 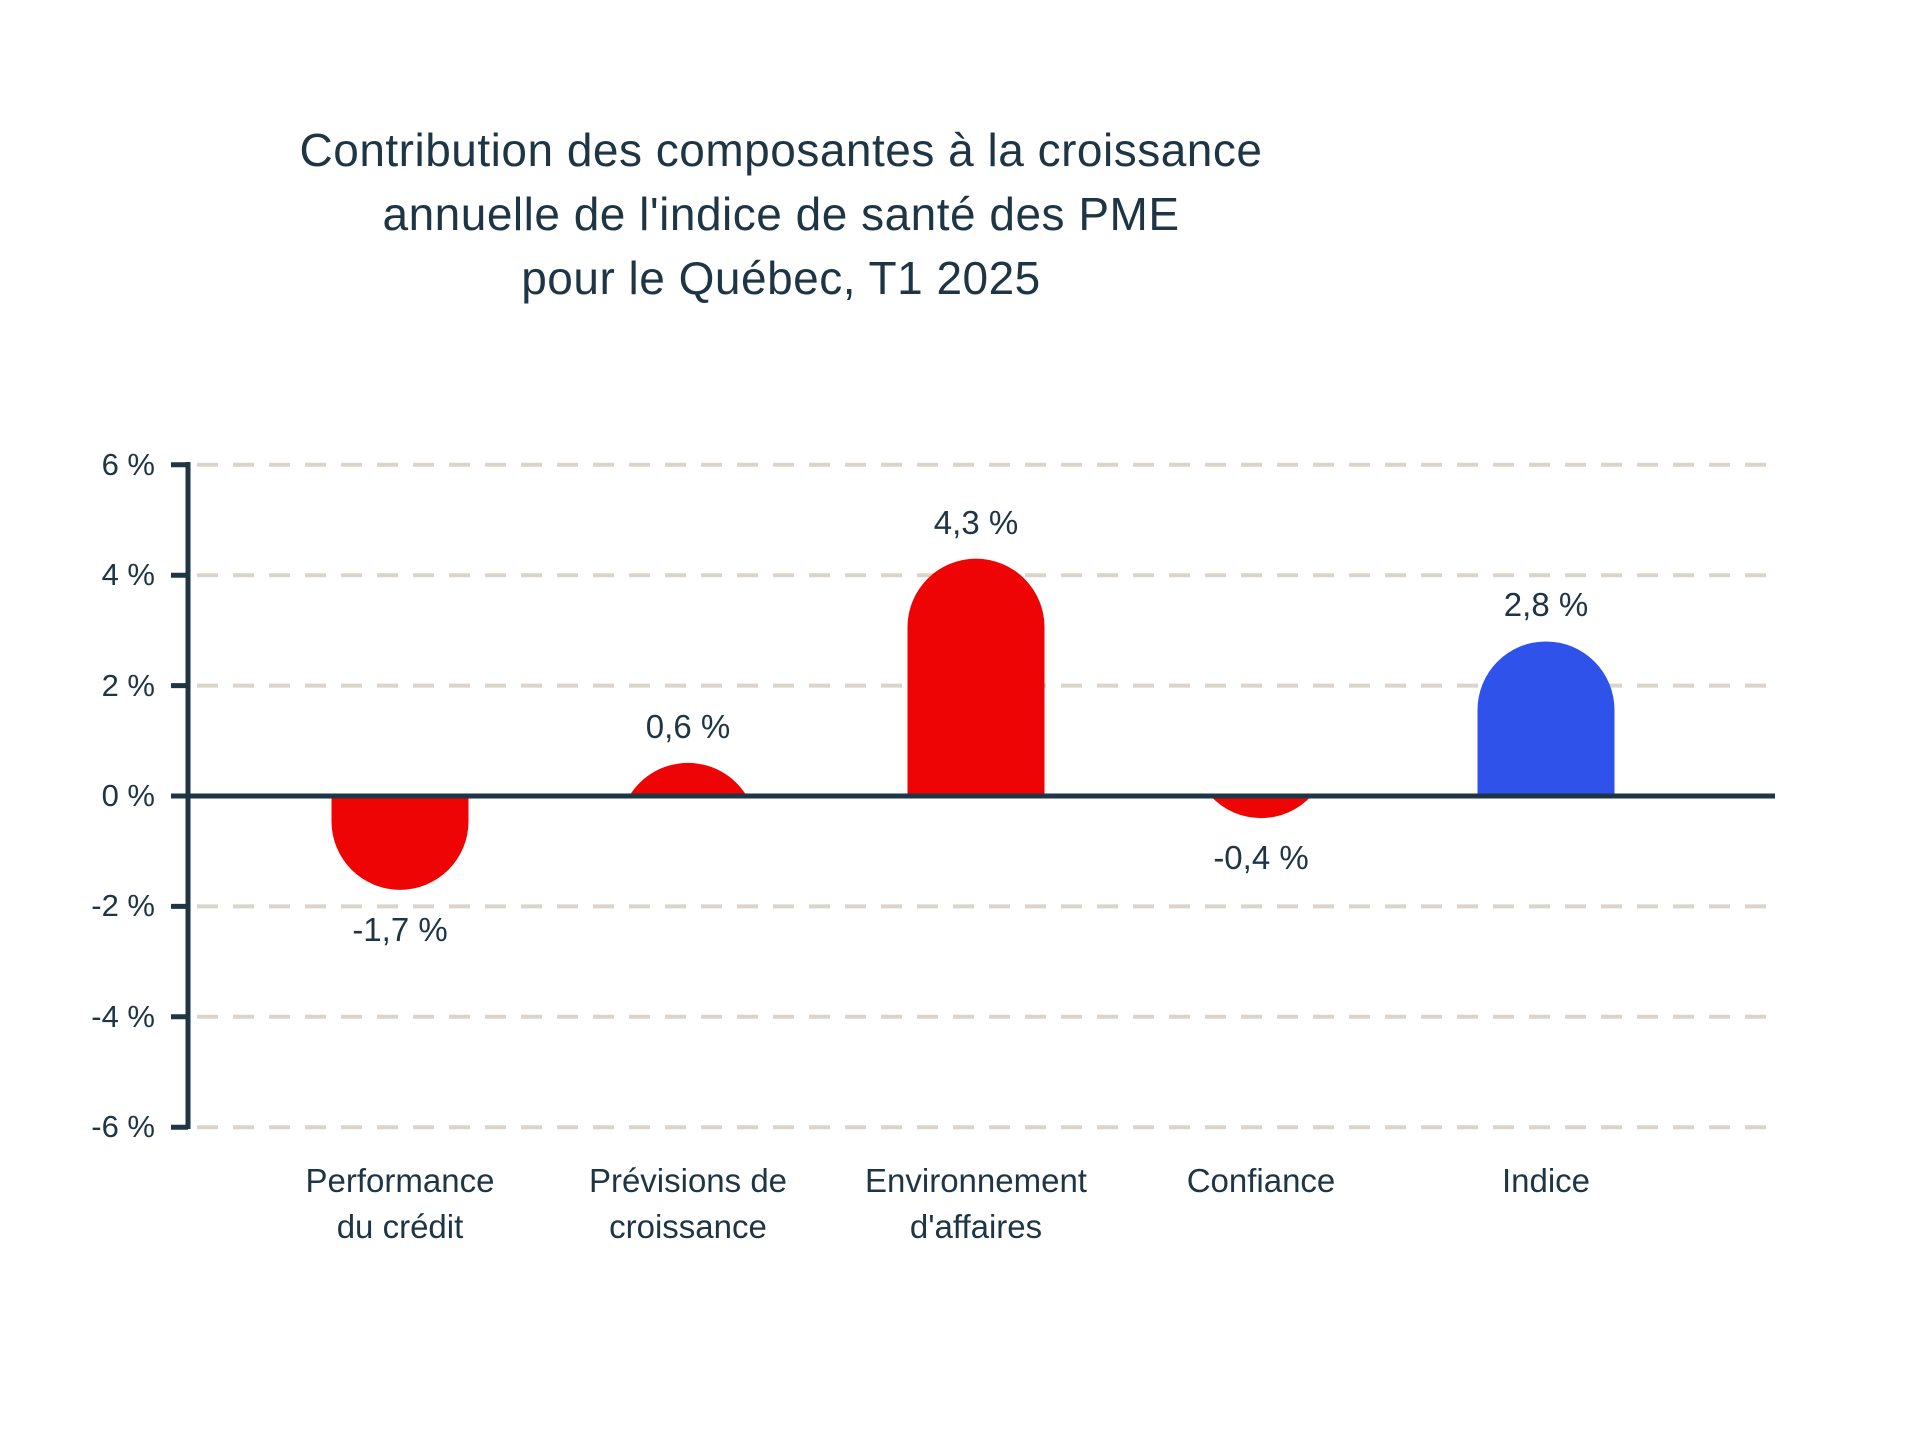 What do you see at coordinates (688, 1180) in the screenshot?
I see `category-label-line: Prévisions de` at bounding box center [688, 1180].